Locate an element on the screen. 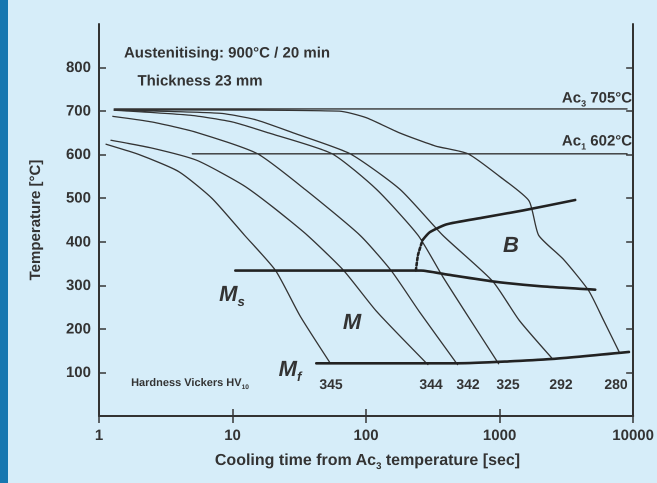 This screenshot has height=483, width=657. y-tick-label: 200 is located at coordinates (78, 329).